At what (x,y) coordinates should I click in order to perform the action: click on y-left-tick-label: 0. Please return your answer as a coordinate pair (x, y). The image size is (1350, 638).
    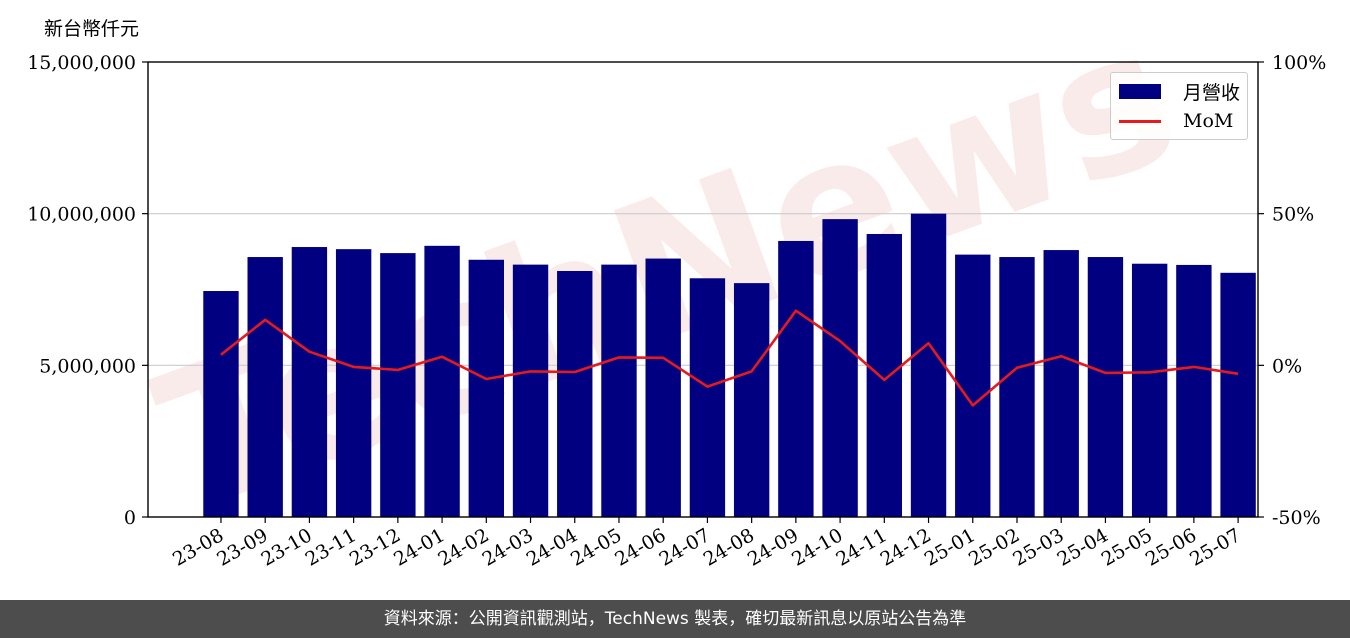
    Looking at the image, I should click on (130, 518).